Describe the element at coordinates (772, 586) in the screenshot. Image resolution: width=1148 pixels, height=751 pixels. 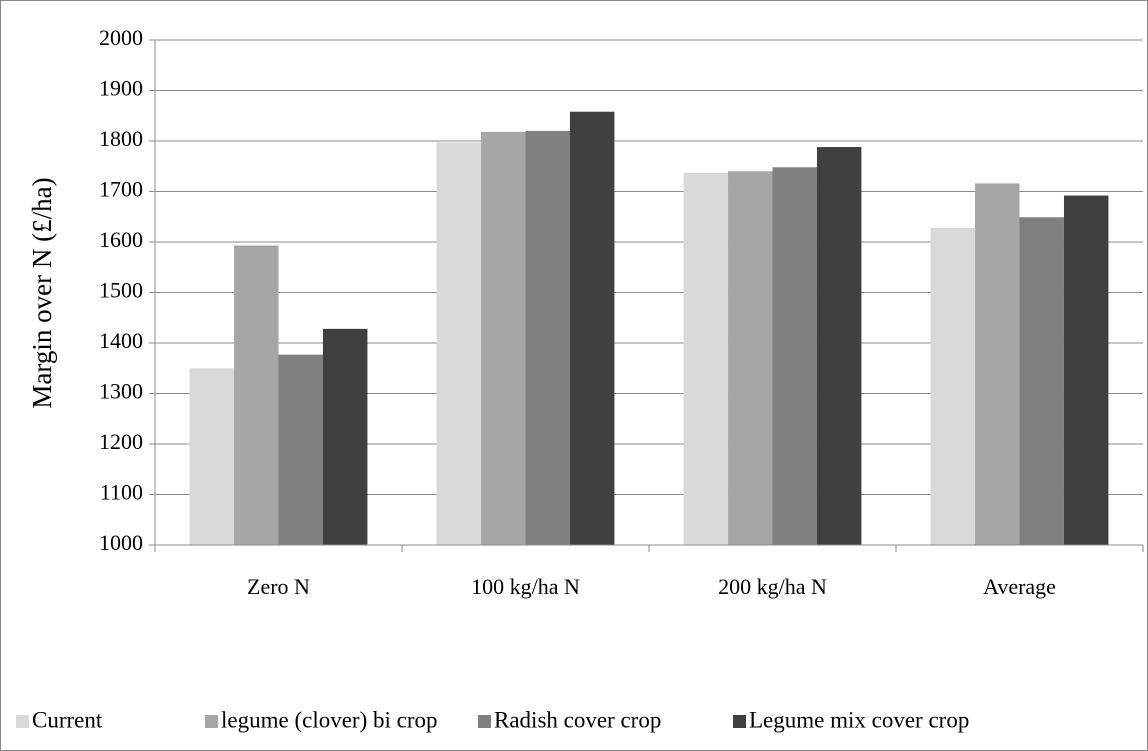
I see `x-tick-label: 200 kg/ha N` at that location.